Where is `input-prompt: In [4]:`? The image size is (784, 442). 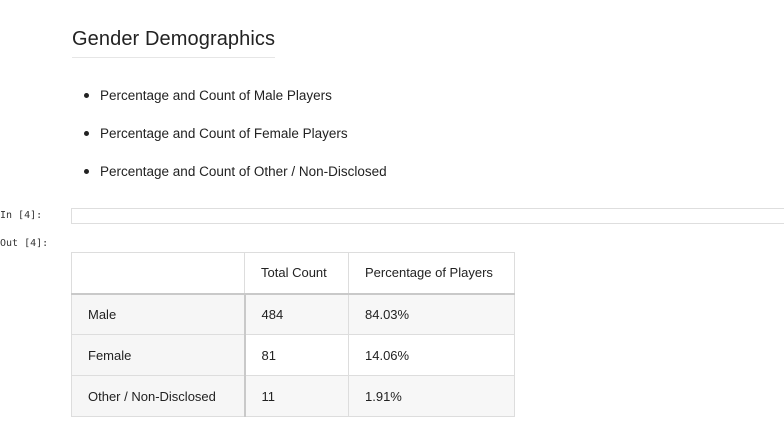 input-prompt: In [4]: is located at coordinates (21, 215).